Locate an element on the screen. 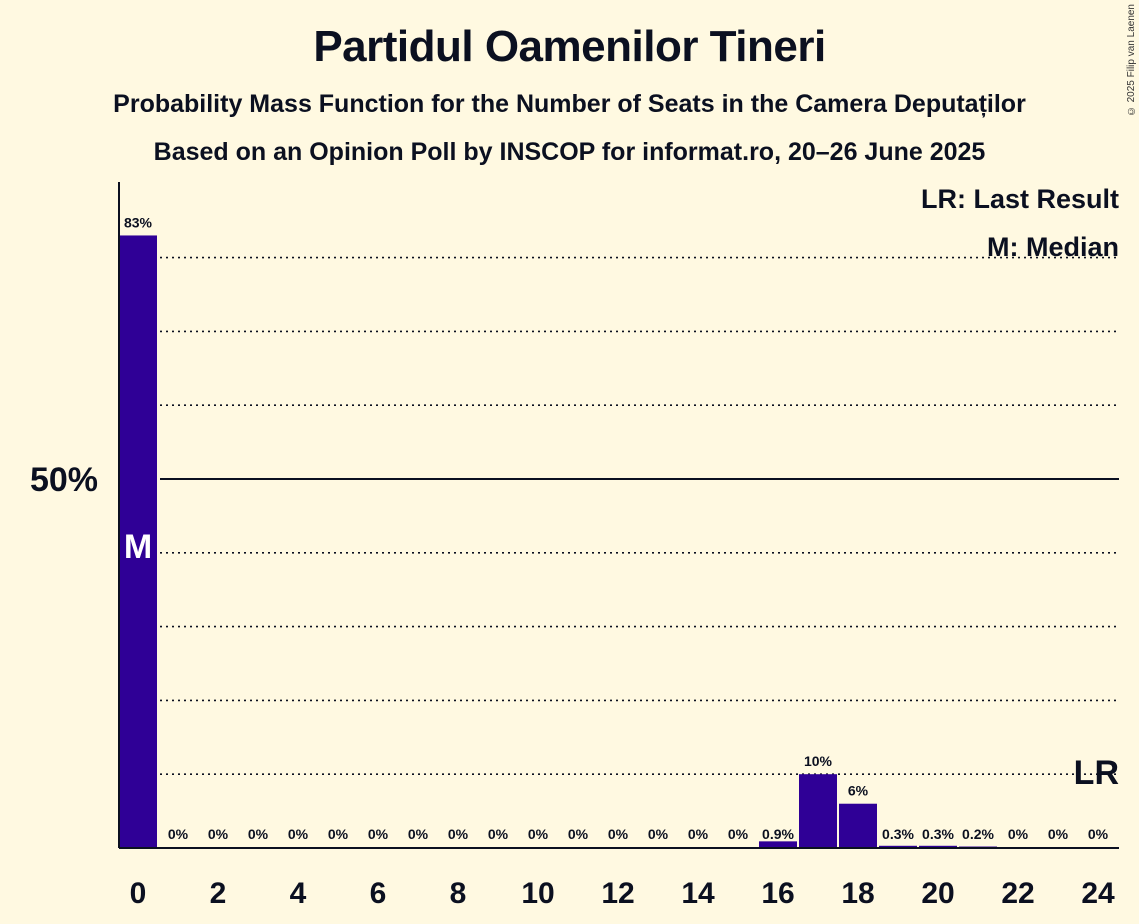  data-label-seat-6: 0% is located at coordinates (378, 834).